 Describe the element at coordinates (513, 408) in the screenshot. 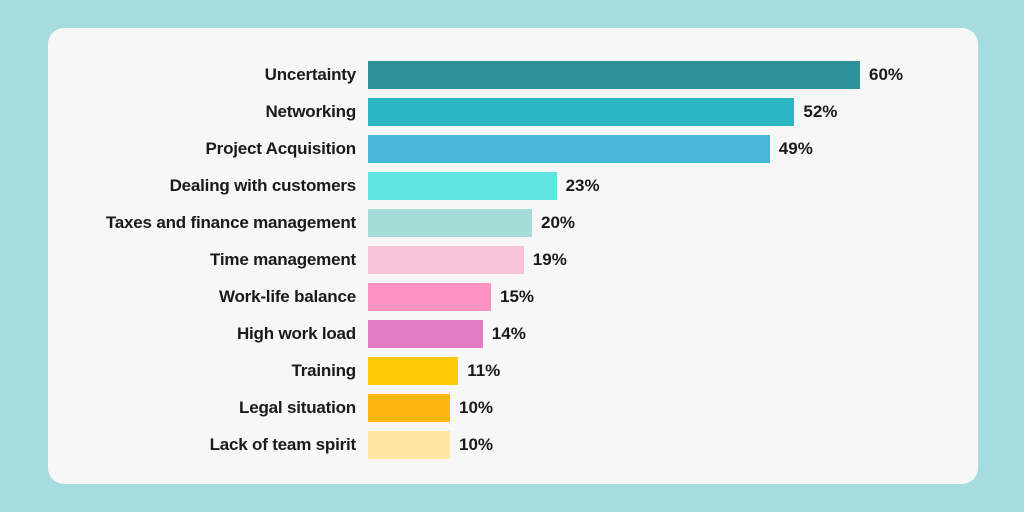

I see `chart-row: Legal situation 10%` at that location.